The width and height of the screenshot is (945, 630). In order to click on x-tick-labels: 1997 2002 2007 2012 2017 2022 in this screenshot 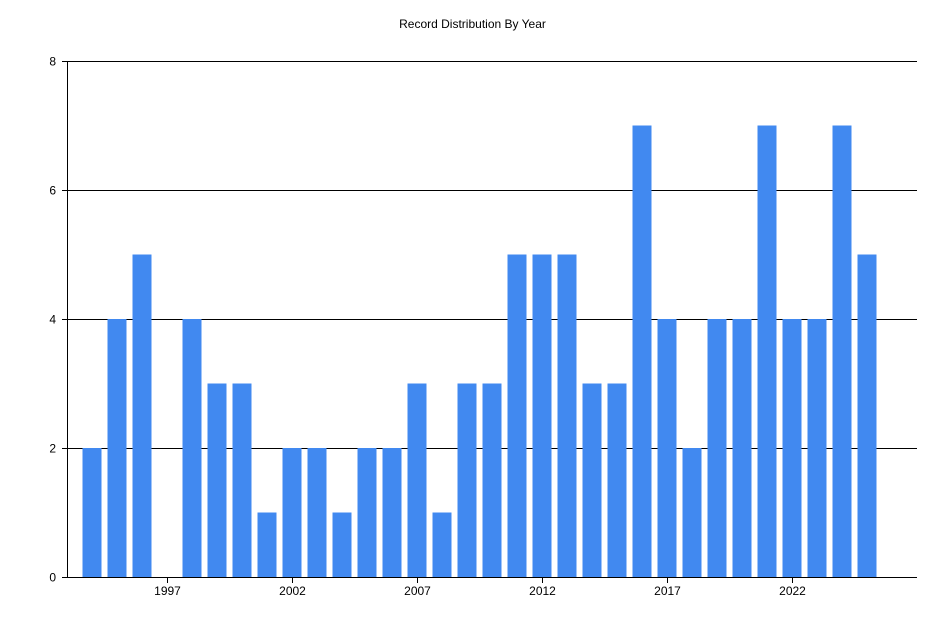, I will do `click(480, 591)`.